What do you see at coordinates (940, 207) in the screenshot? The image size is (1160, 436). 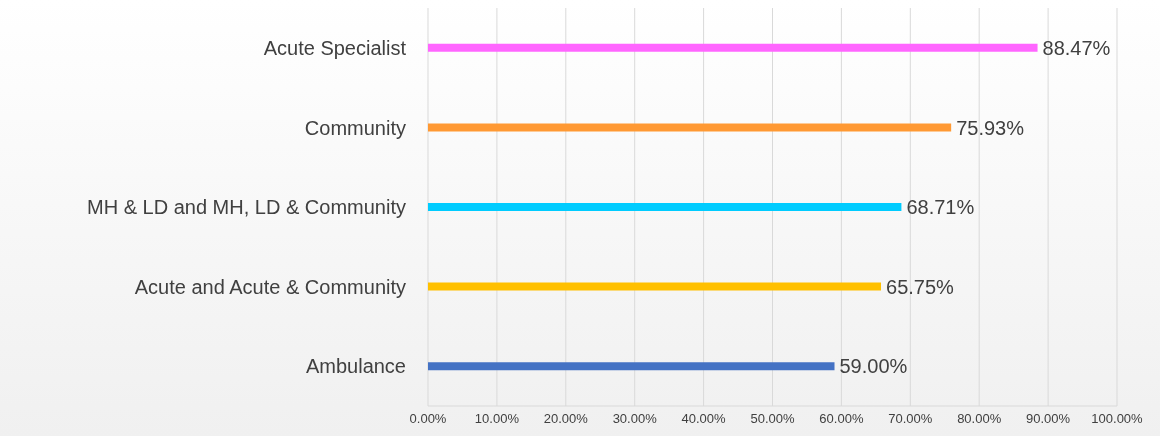 I see `data-label: 68.71%` at bounding box center [940, 207].